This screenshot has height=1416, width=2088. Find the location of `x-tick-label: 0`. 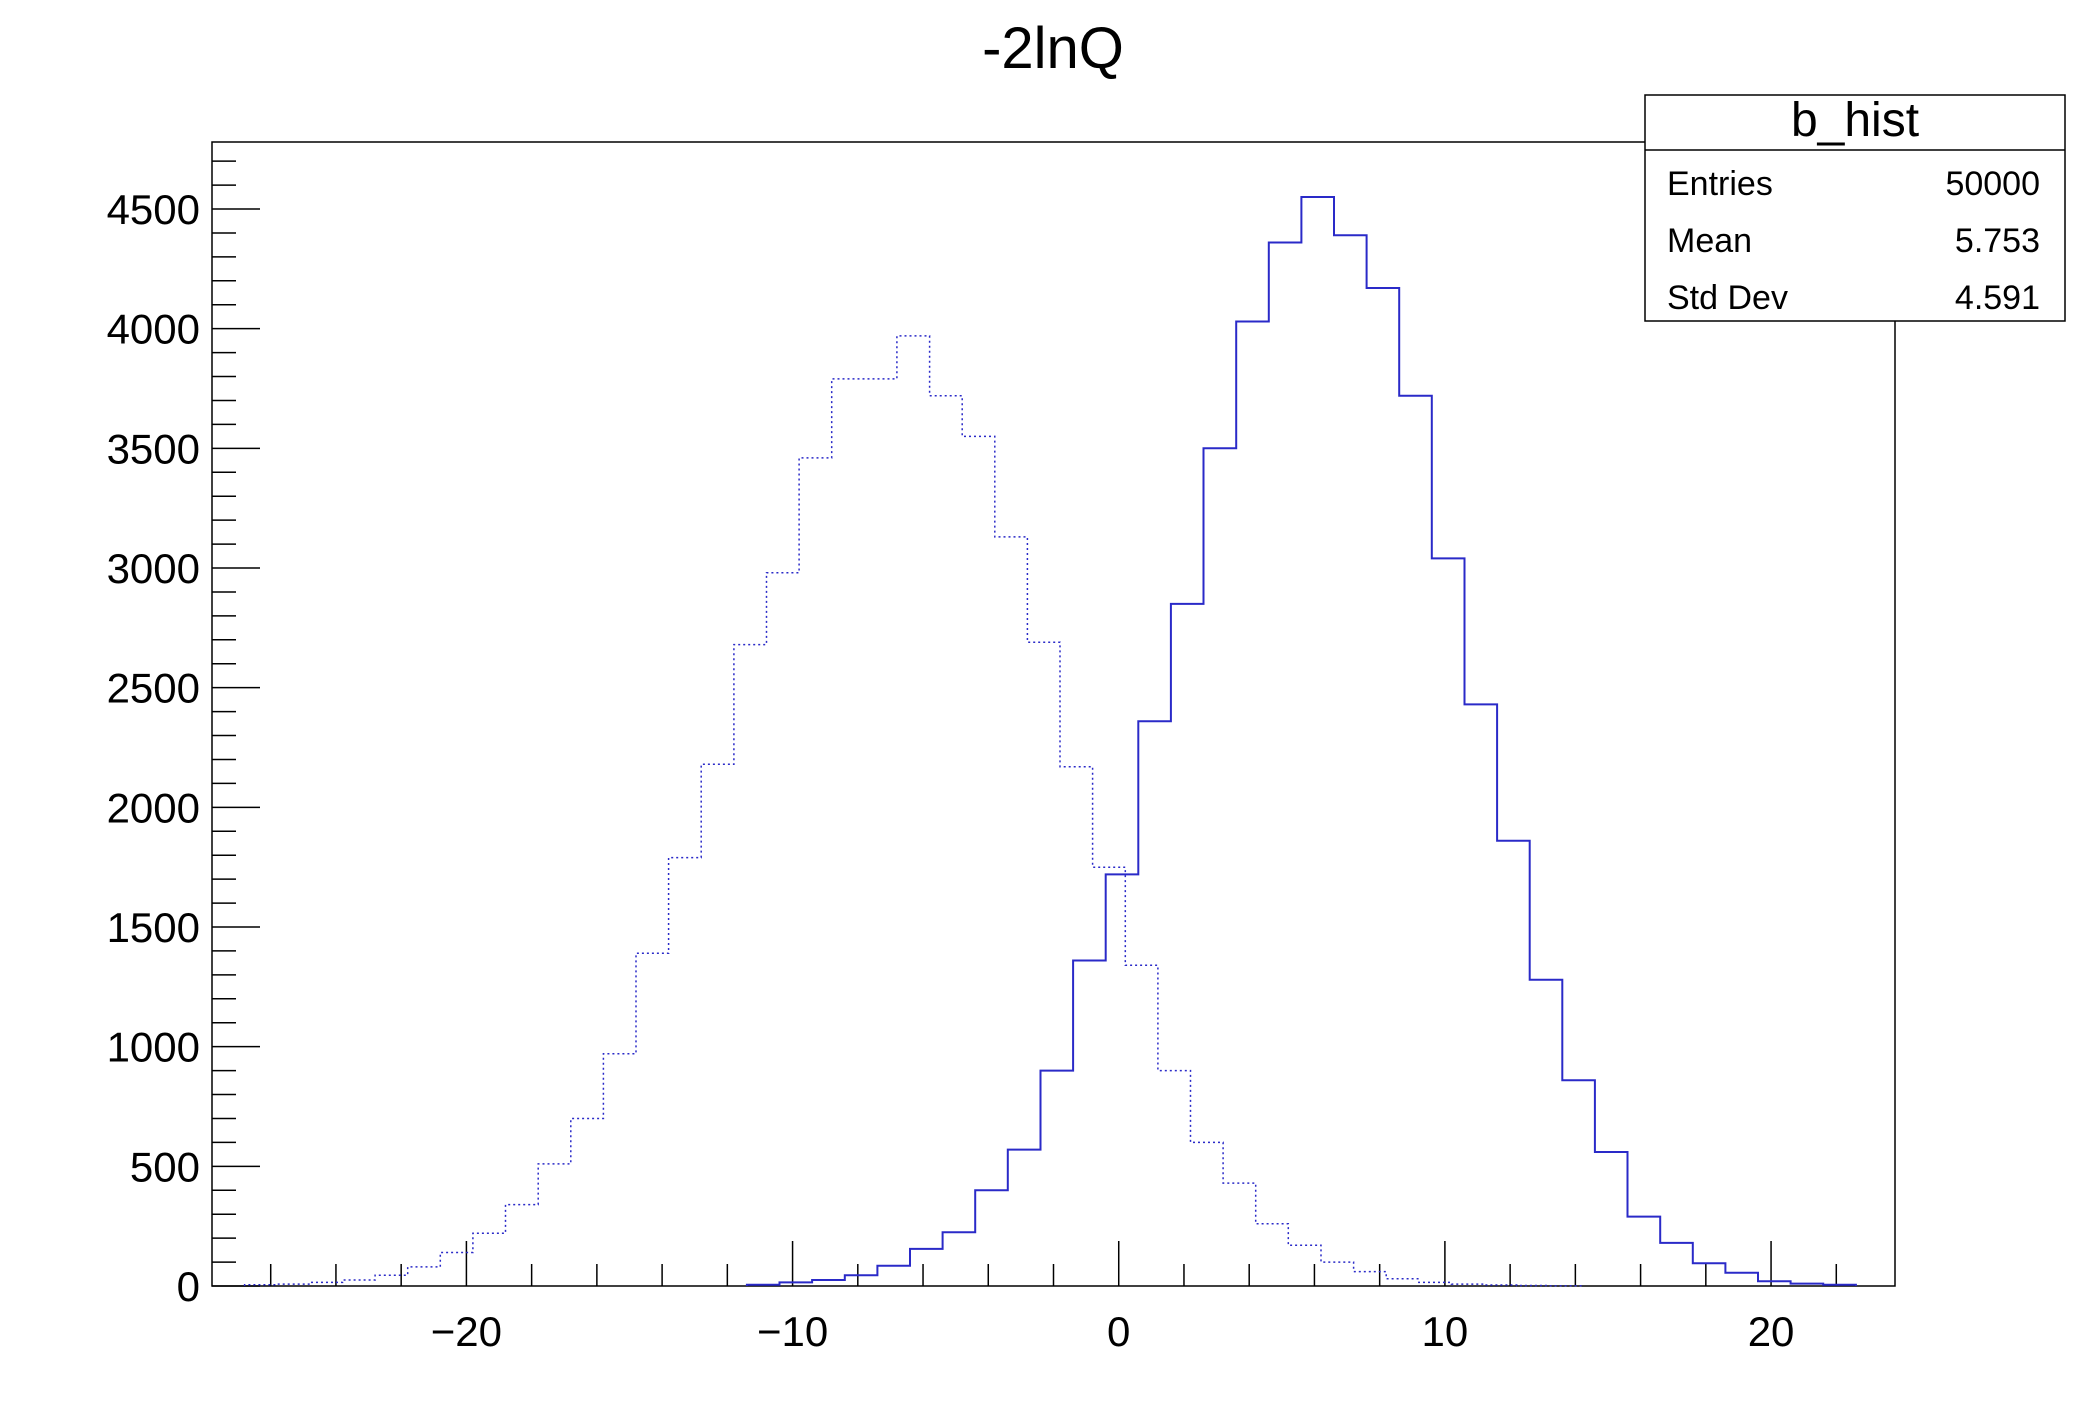

x-tick-label: 0 is located at coordinates (1118, 1331).